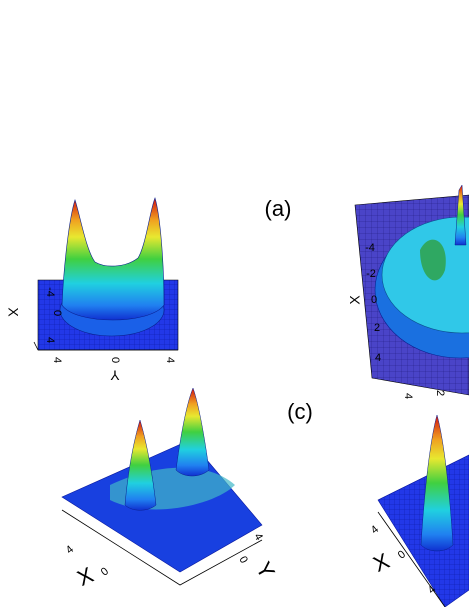 Image resolution: width=469 pixels, height=607 pixels. What do you see at coordinates (433, 260) in the screenshot?
I see `surface-patch` at bounding box center [433, 260].